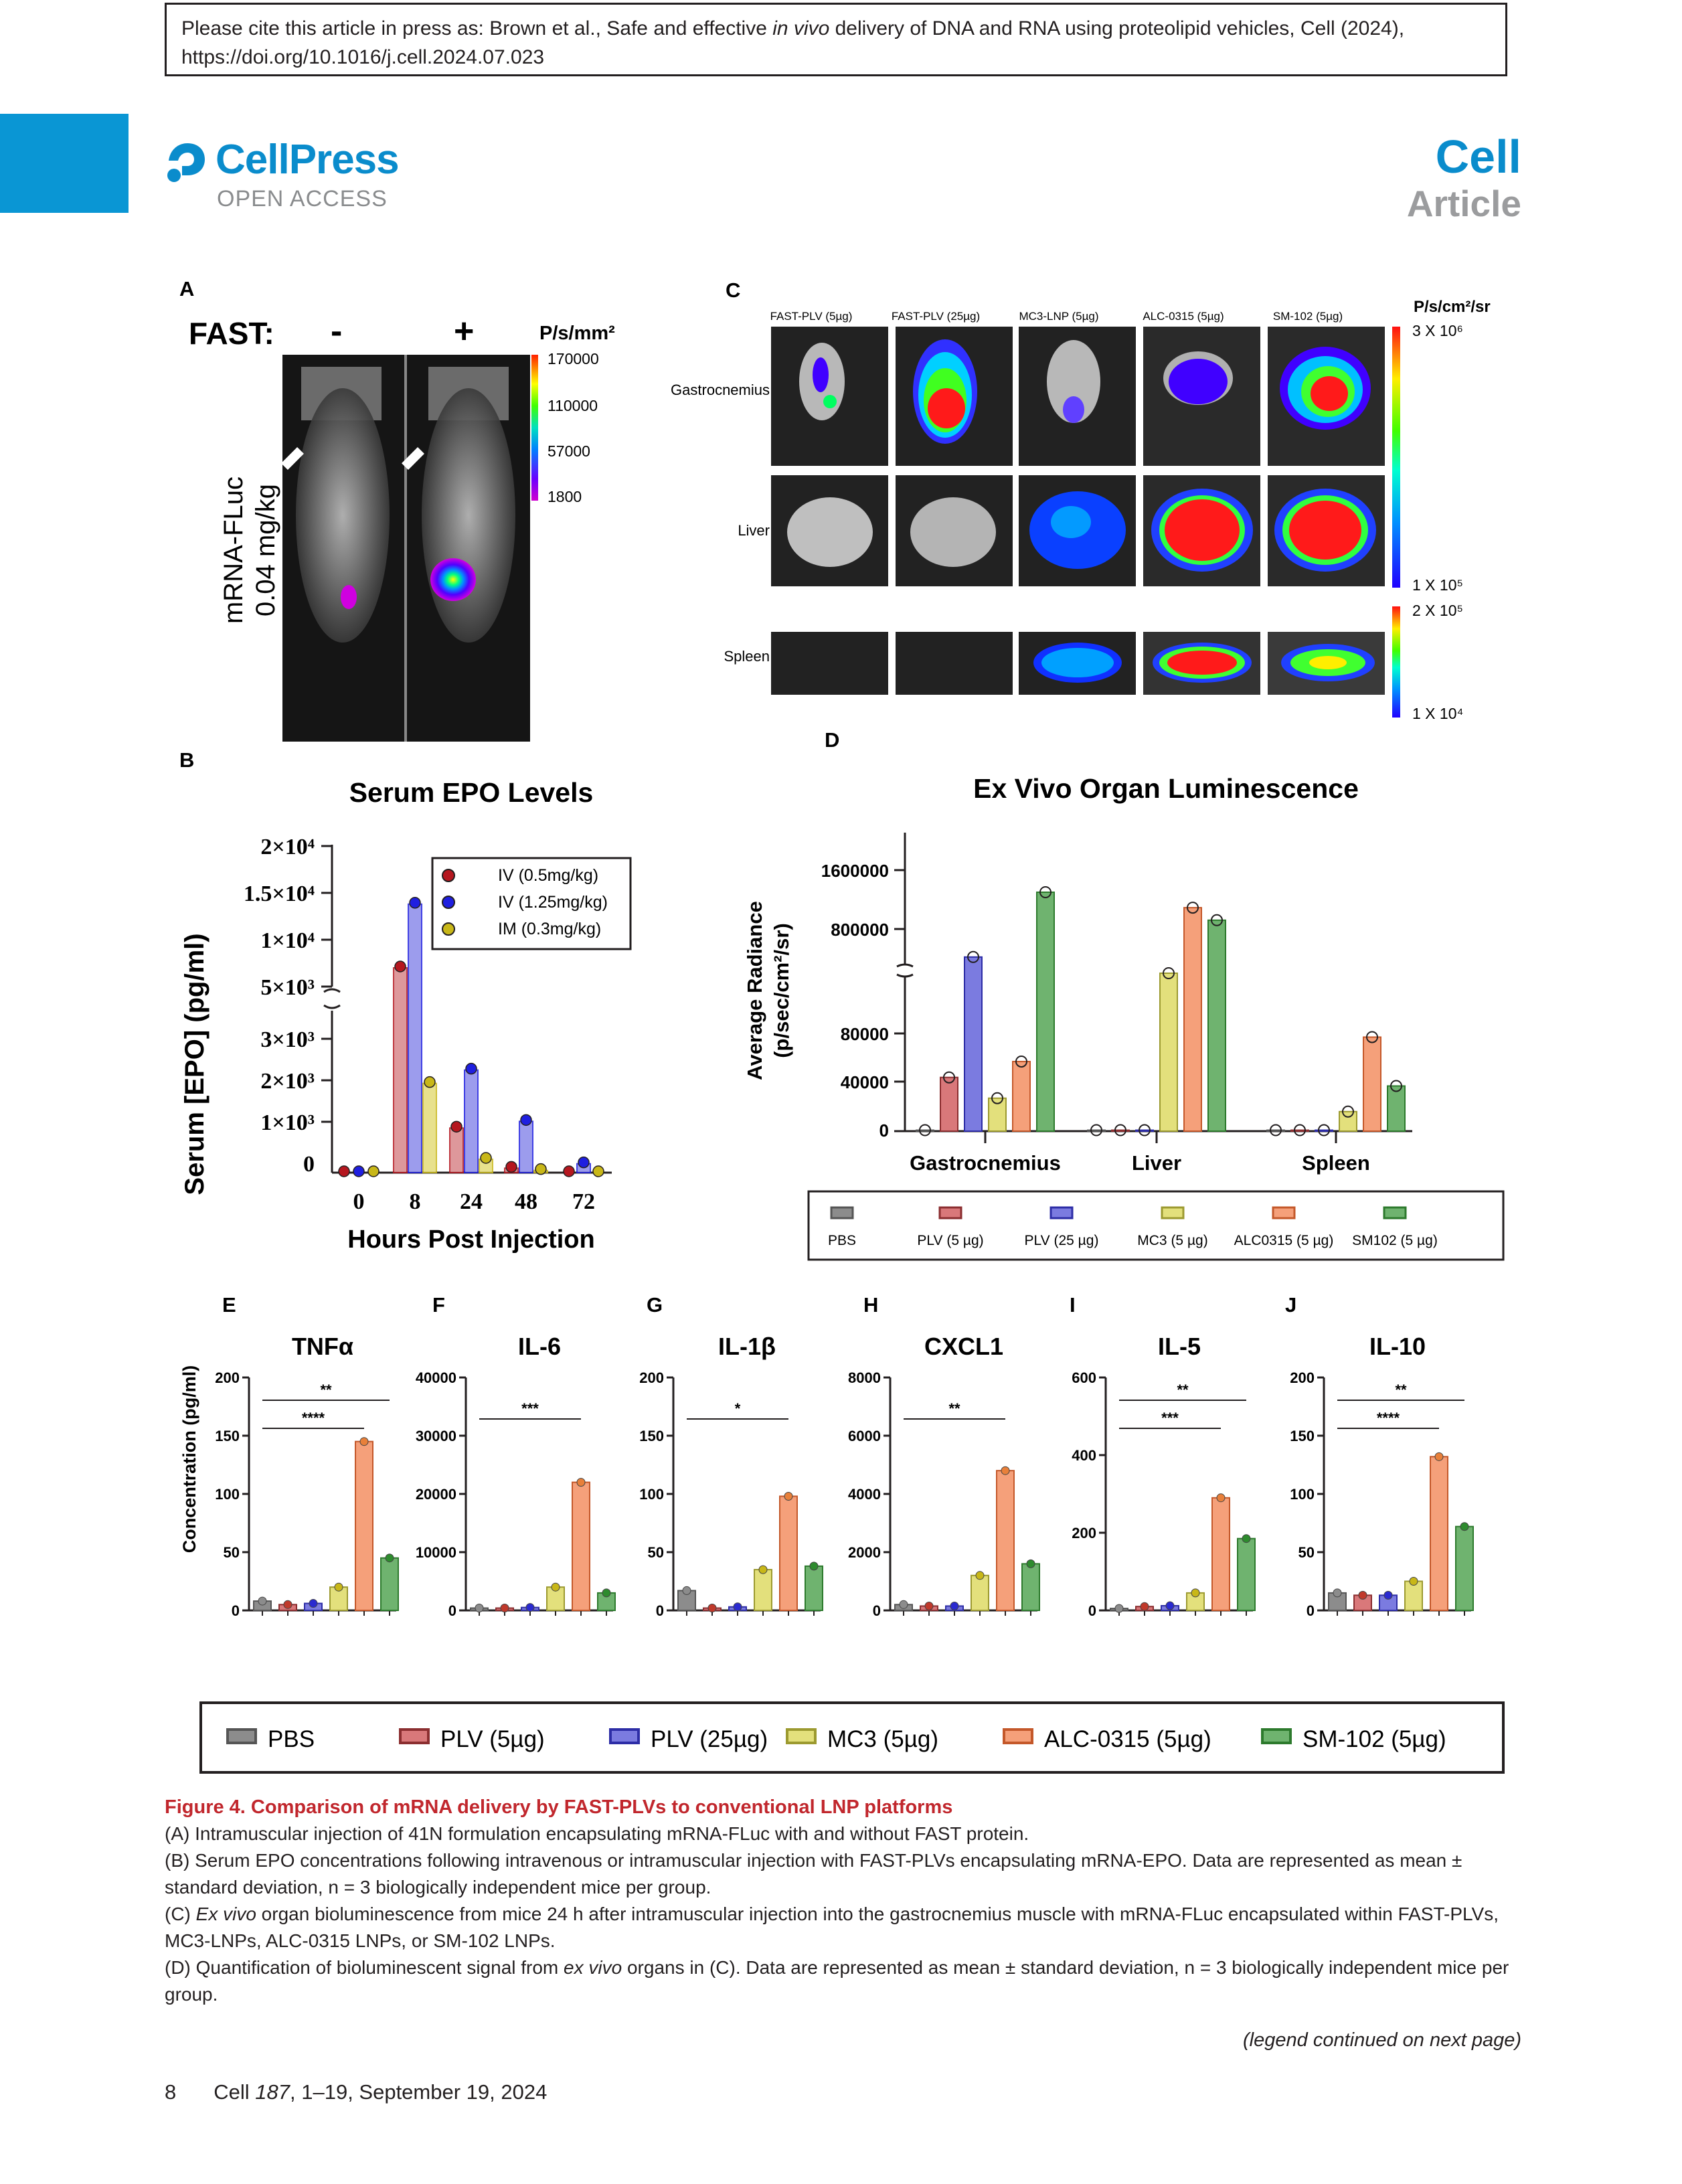  Describe the element at coordinates (227, 1436) in the screenshot. I see `cyt-tick-label: 150` at that location.